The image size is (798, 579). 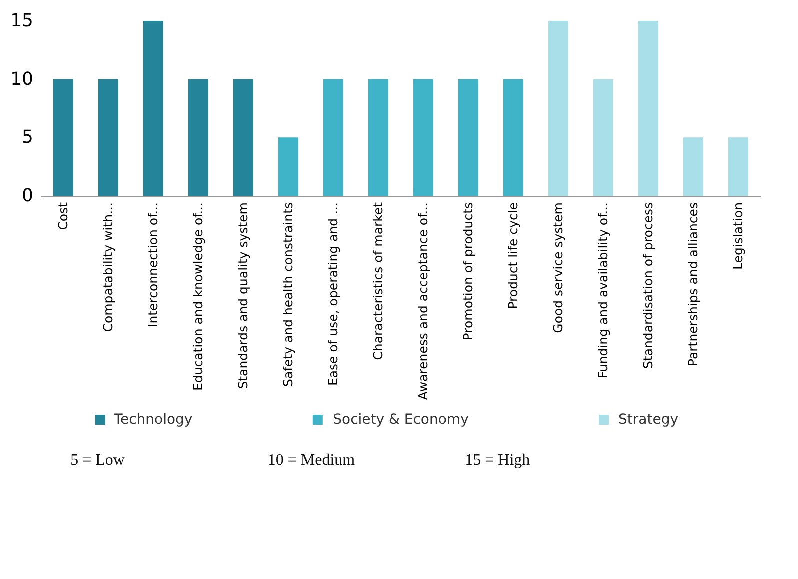 I want to click on x-tick-label: Standardisation of process, so click(x=648, y=285).